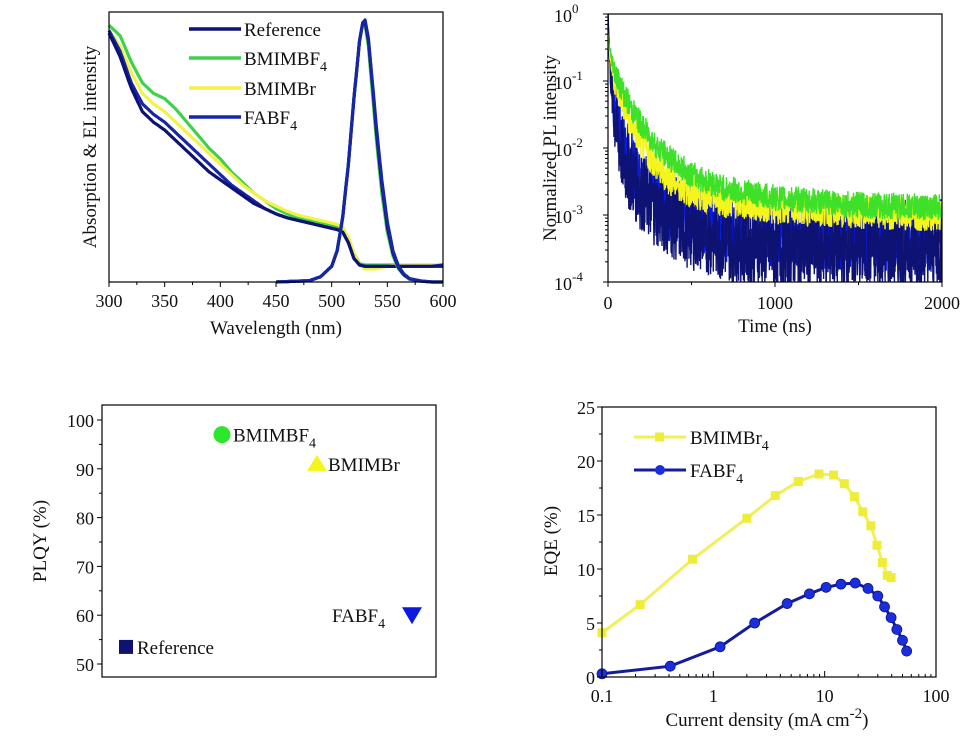  I want to click on y-tick-label-text: 15, so click(586, 516).